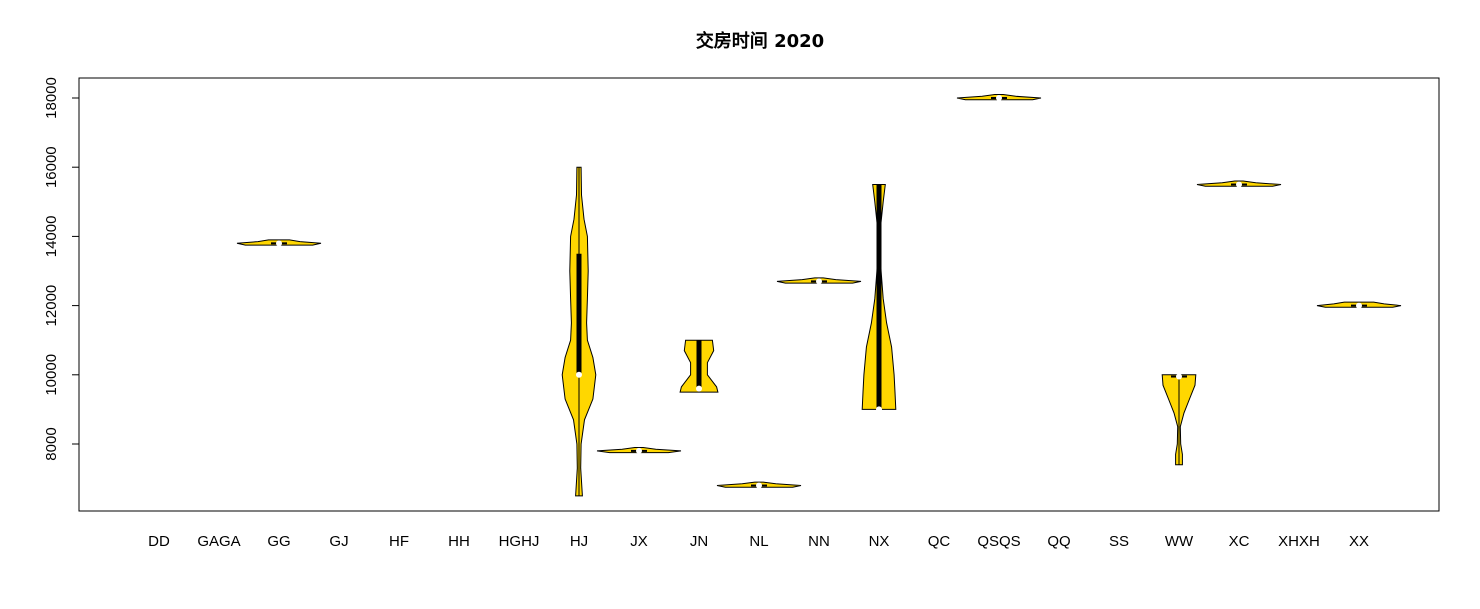  I want to click on violin-jn, so click(699, 366).